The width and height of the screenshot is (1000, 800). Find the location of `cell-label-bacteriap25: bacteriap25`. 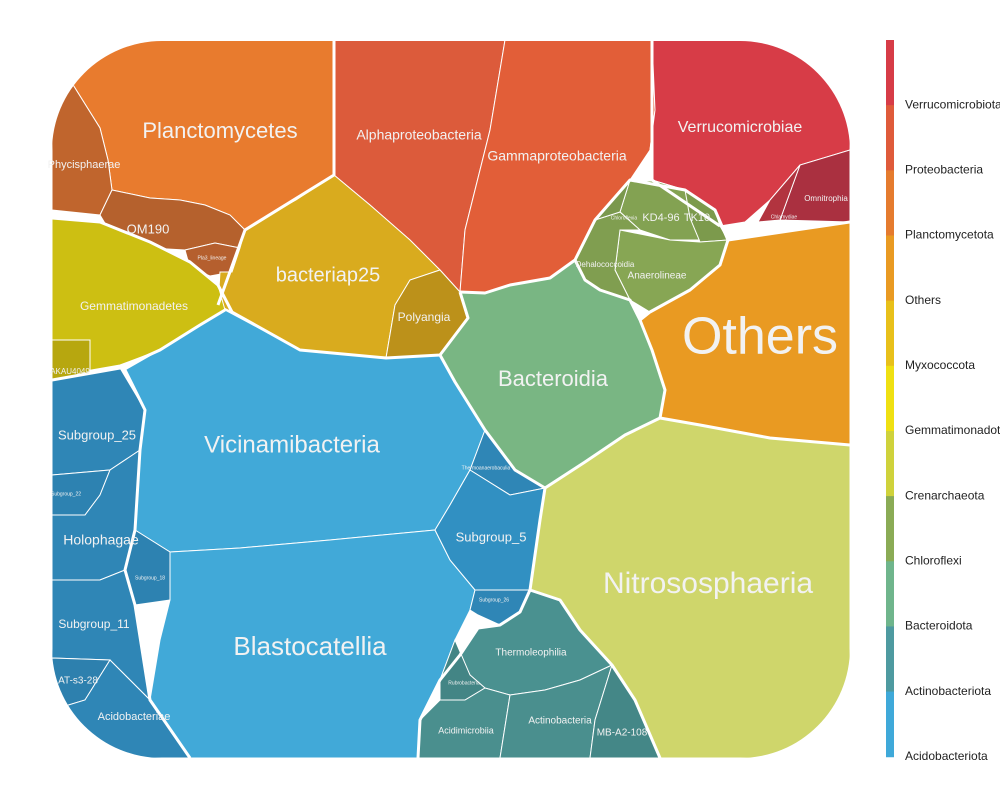

cell-label-bacteriap25: bacteriap25 is located at coordinates (328, 275).